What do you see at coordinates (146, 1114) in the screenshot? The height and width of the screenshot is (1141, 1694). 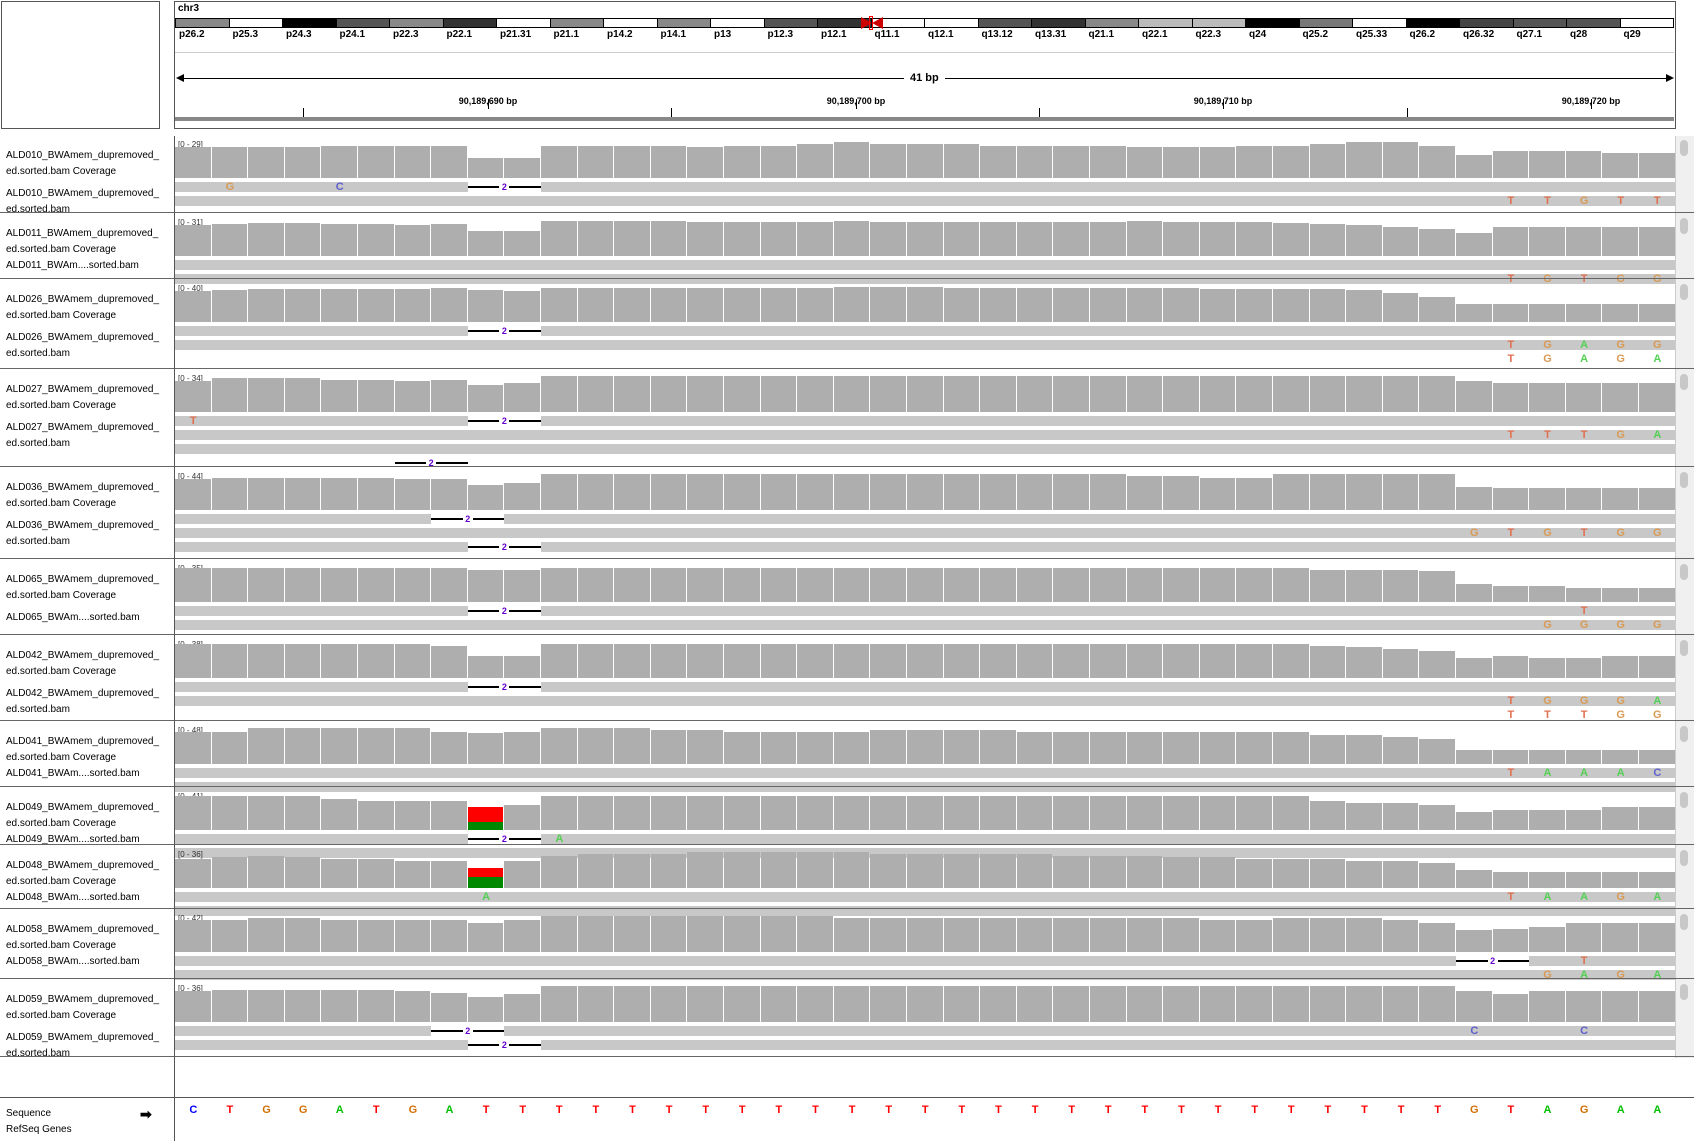 I see `strand-arrow-icon: ➡` at bounding box center [146, 1114].